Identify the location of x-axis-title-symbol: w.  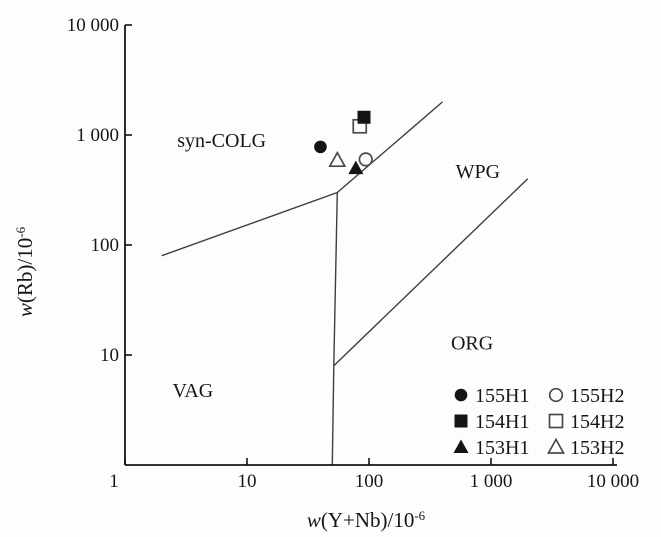
(314, 520).